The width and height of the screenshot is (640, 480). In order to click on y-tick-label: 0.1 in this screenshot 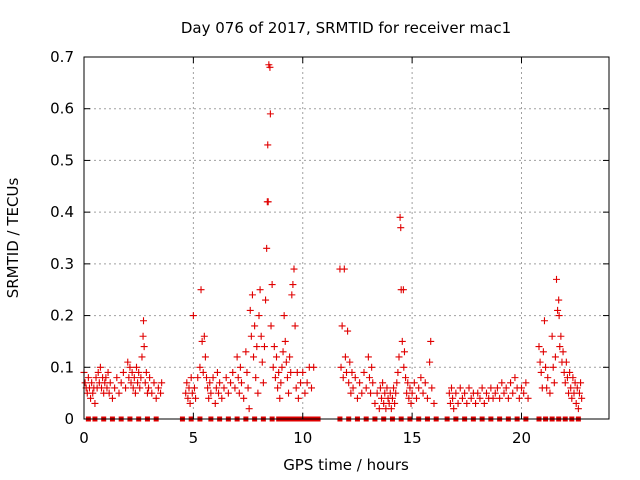, I will do `click(62, 367)`.